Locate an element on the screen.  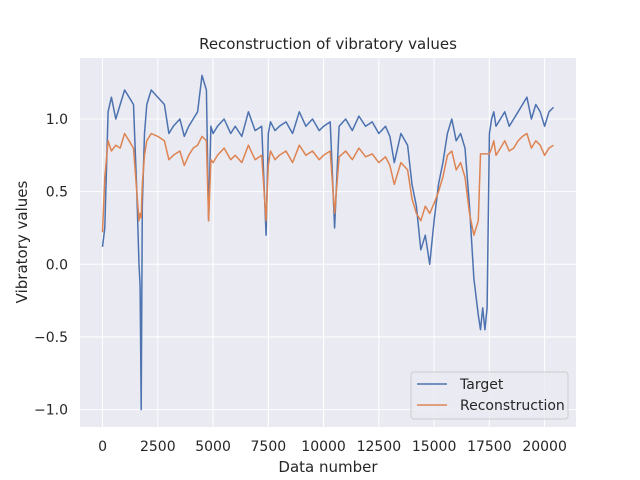
chart-title: Reconstruction of vibratory values is located at coordinates (328, 44).